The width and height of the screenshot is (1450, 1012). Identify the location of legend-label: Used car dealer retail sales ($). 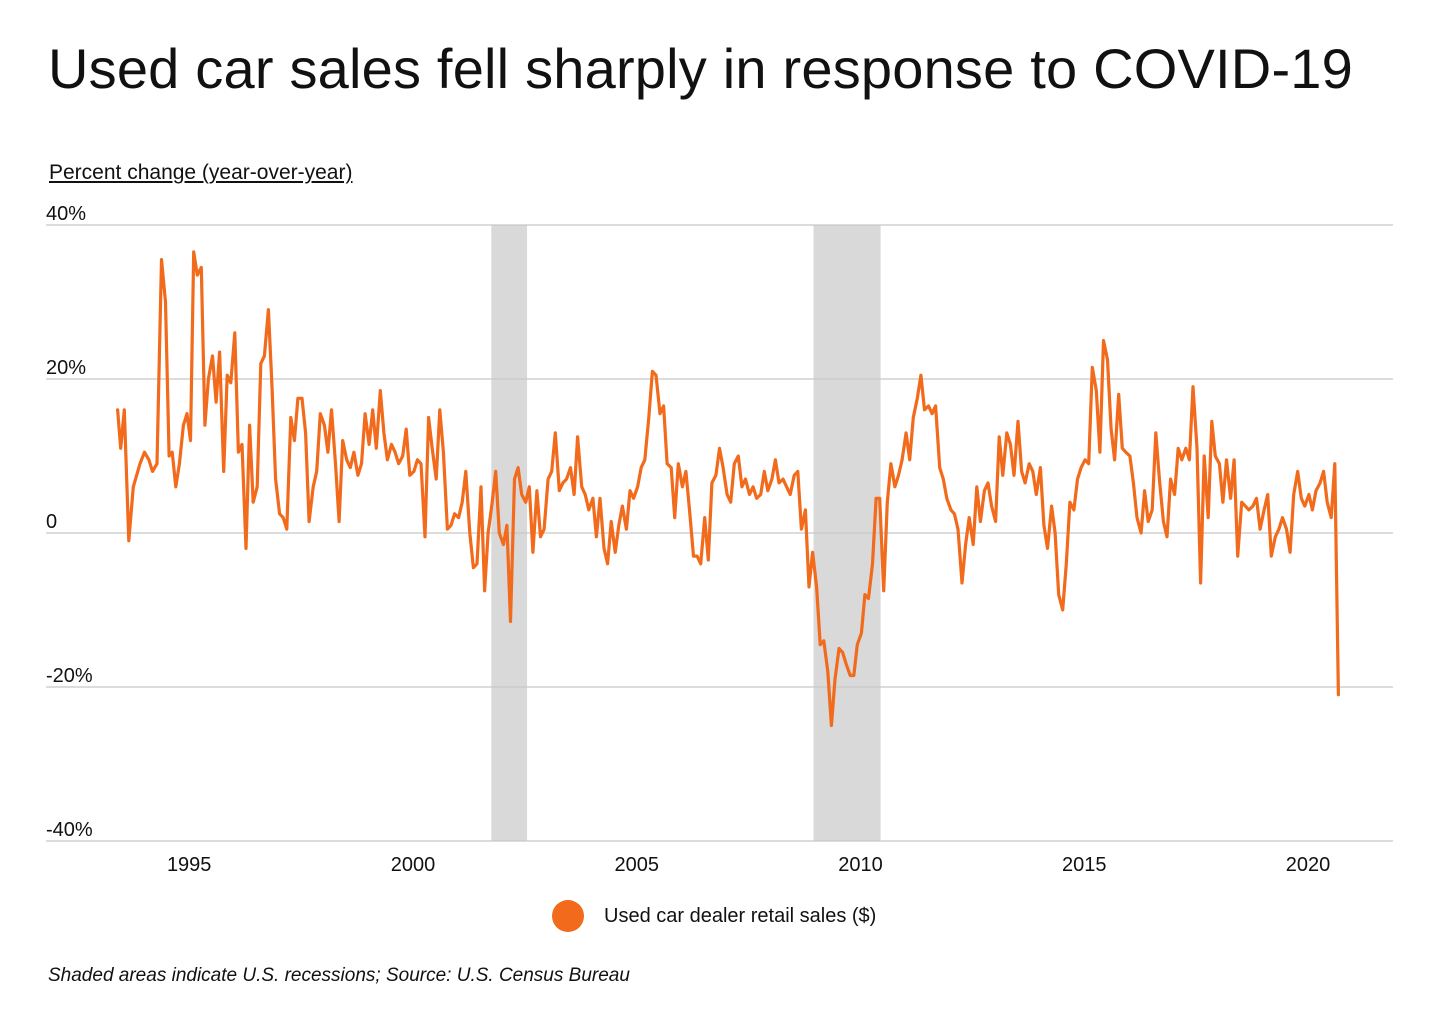
(740, 915).